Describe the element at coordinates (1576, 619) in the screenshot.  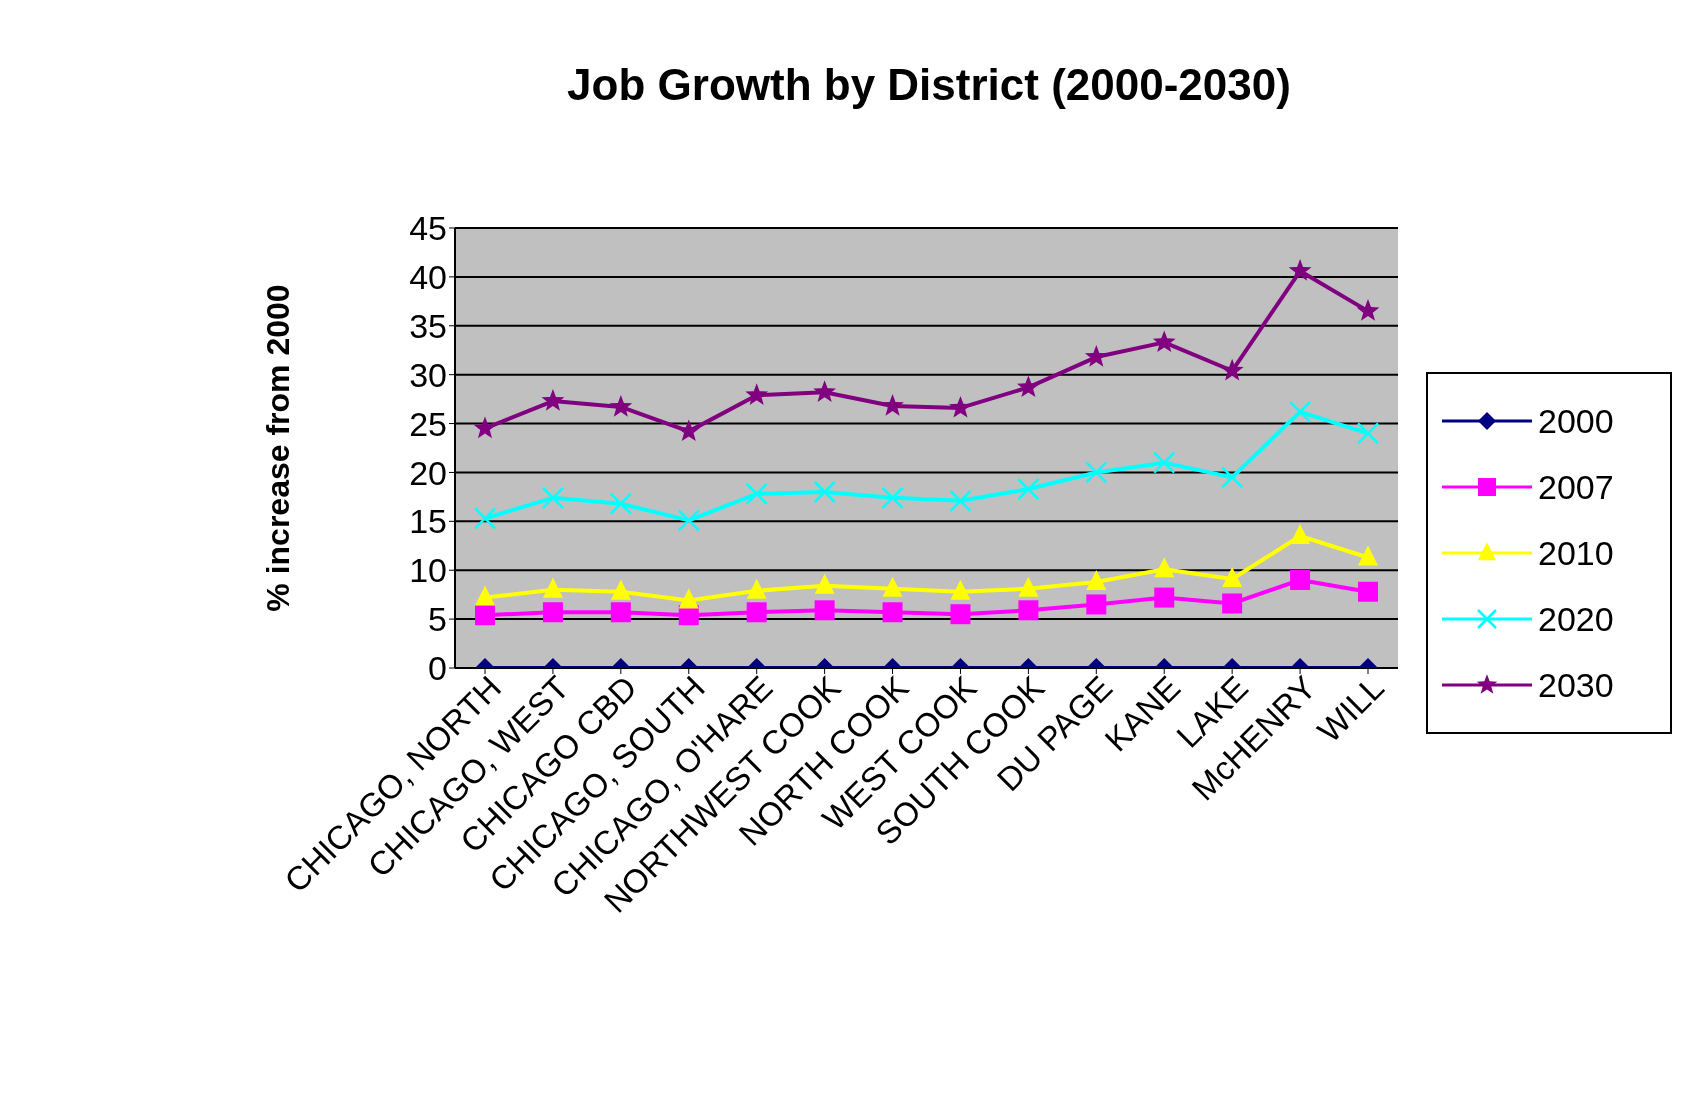
I see `legend-label: 2020` at that location.